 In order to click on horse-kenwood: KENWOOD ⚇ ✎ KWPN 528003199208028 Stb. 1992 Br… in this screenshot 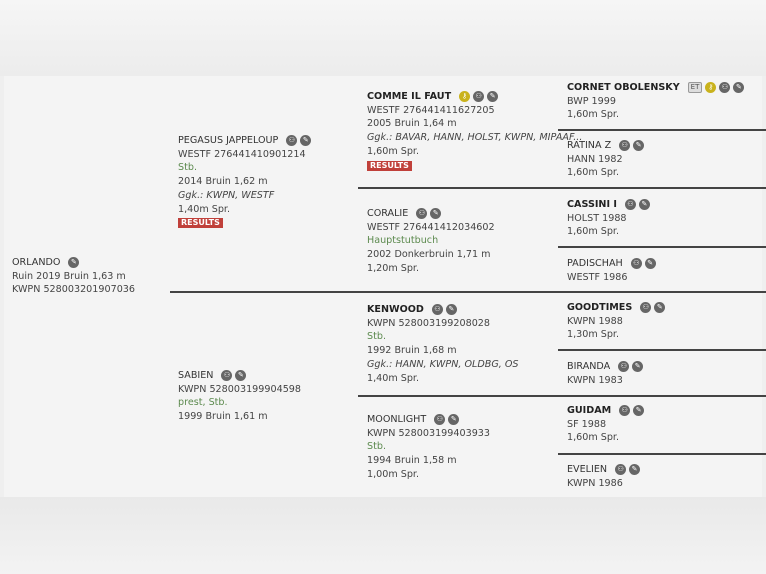, I will do `click(443, 344)`.